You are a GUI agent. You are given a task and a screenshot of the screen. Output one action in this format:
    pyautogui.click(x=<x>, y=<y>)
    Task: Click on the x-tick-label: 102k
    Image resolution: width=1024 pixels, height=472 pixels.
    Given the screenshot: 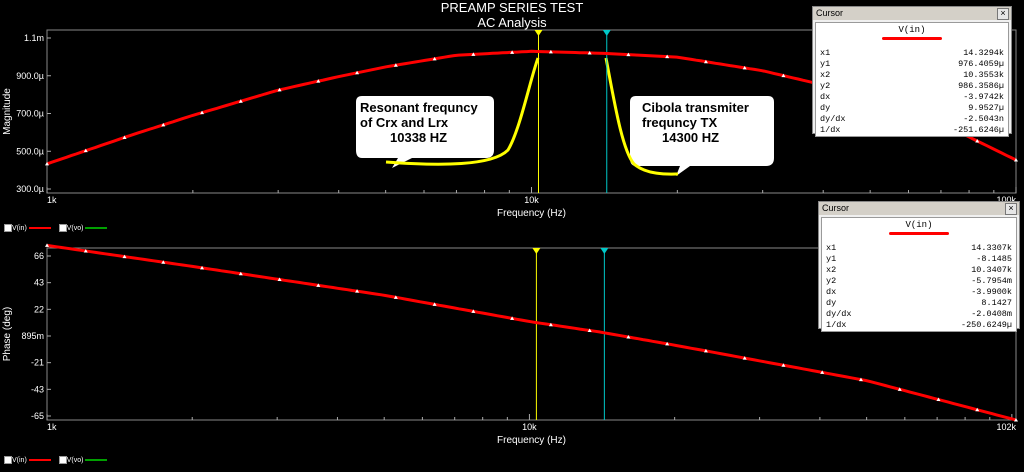 What is the action you would take?
    pyautogui.click(x=1006, y=427)
    